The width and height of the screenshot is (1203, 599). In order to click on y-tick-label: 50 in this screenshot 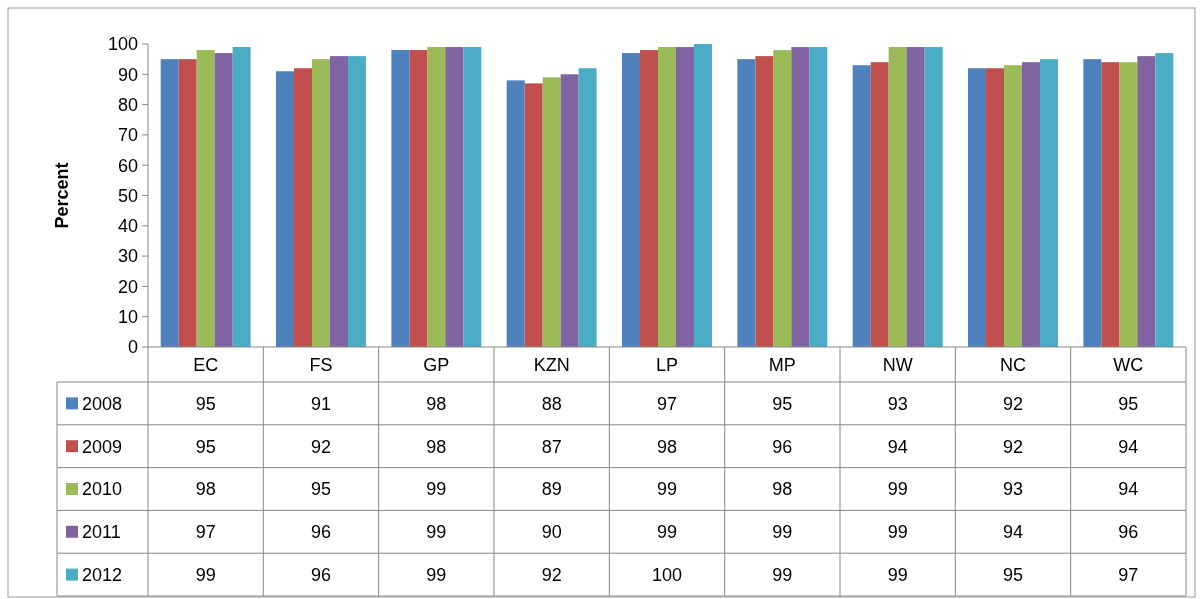, I will do `click(127, 195)`.